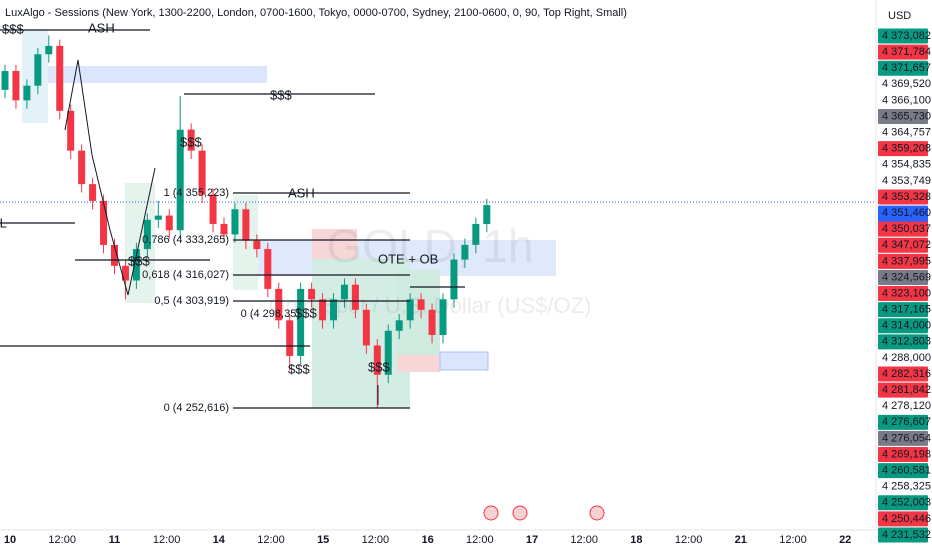 This screenshot has height=550, width=932. Describe the element at coordinates (270, 314) in the screenshot. I see `fib-label: 0 (4 298,35)` at that location.